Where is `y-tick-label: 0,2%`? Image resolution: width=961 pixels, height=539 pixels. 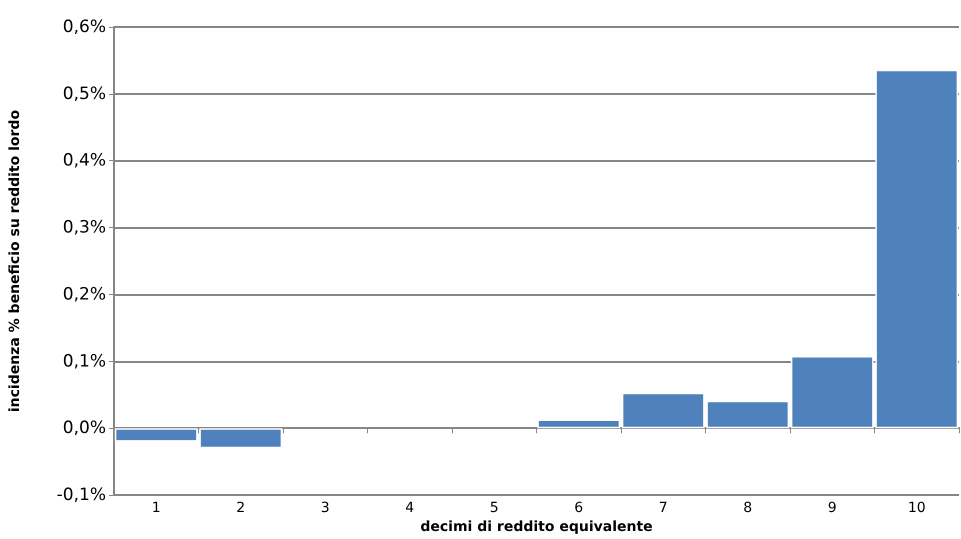 y-tick-label: 0,2% is located at coordinates (84, 294).